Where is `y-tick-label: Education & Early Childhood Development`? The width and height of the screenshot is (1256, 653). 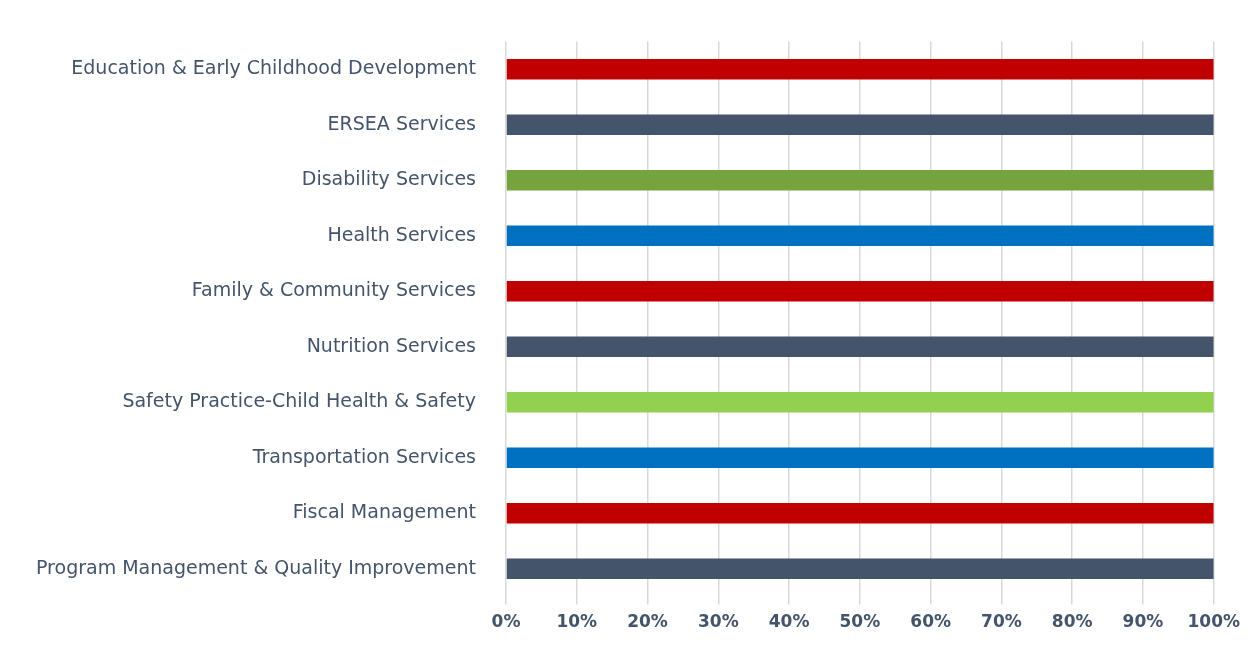 y-tick-label: Education & Early Childhood Development is located at coordinates (274, 67).